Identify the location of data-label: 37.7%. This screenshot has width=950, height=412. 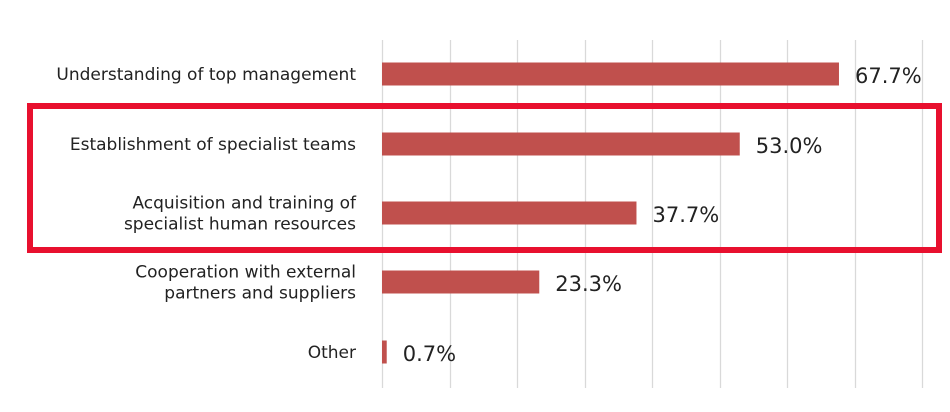
(685, 215).